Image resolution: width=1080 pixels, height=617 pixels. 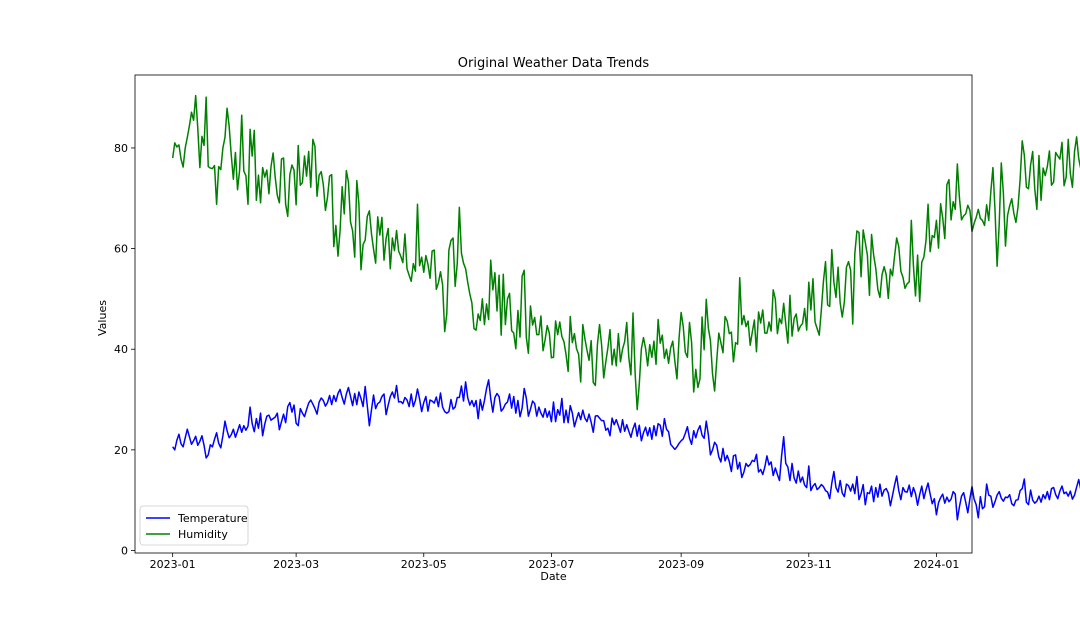 What do you see at coordinates (121, 249) in the screenshot?
I see `y-tick-label: 60` at bounding box center [121, 249].